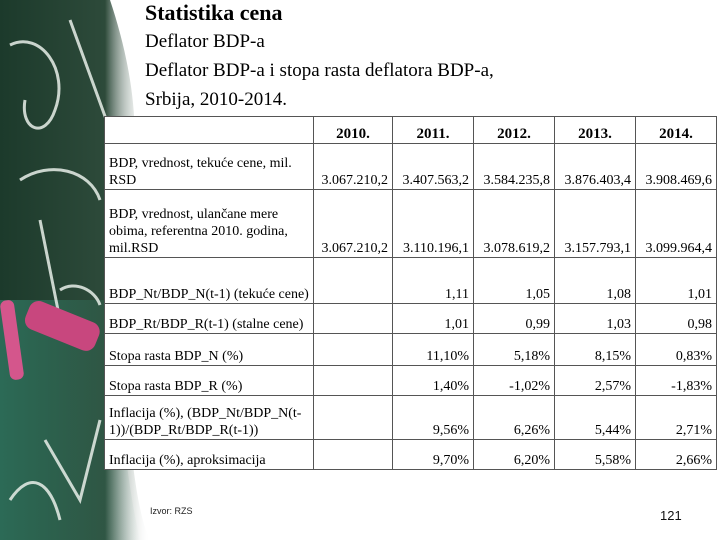  Describe the element at coordinates (209, 318) in the screenshot. I see `row-label: BDP_Rt/BDP_R(t-1) (stalne cene)` at that location.